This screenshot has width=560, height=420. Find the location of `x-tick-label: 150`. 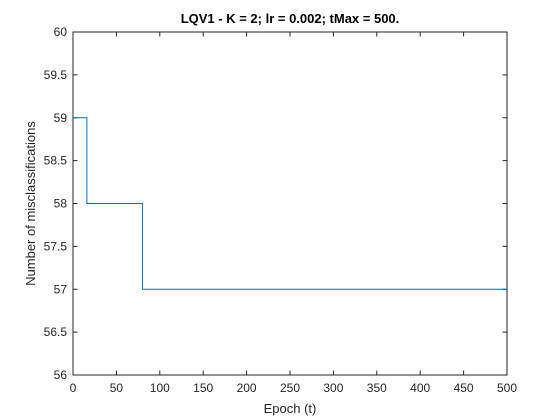

x-tick-label: 150 is located at coordinates (203, 388).